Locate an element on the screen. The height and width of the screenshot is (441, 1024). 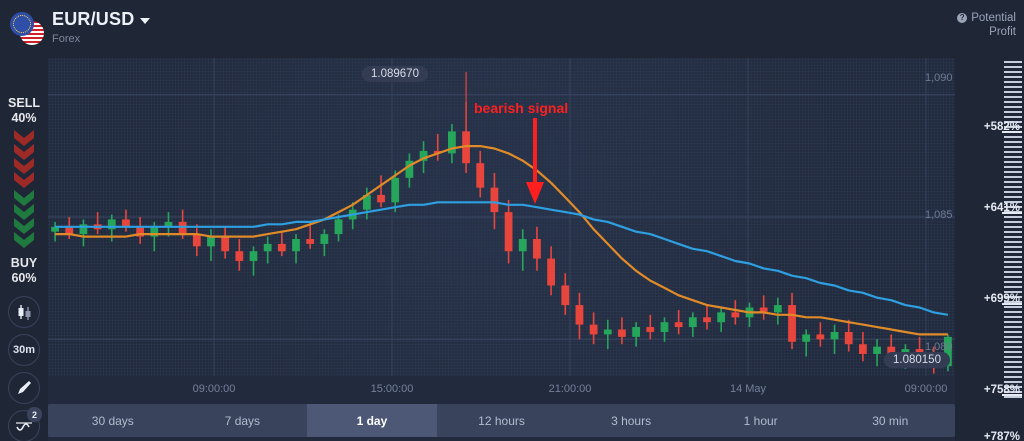
asset-class-label: Forex is located at coordinates (66, 39).